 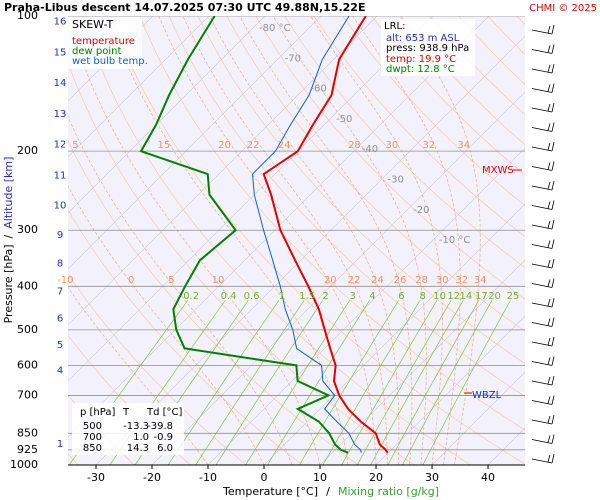 What do you see at coordinates (394, 26) in the screenshot?
I see `lrl-title: LRL:` at bounding box center [394, 26].